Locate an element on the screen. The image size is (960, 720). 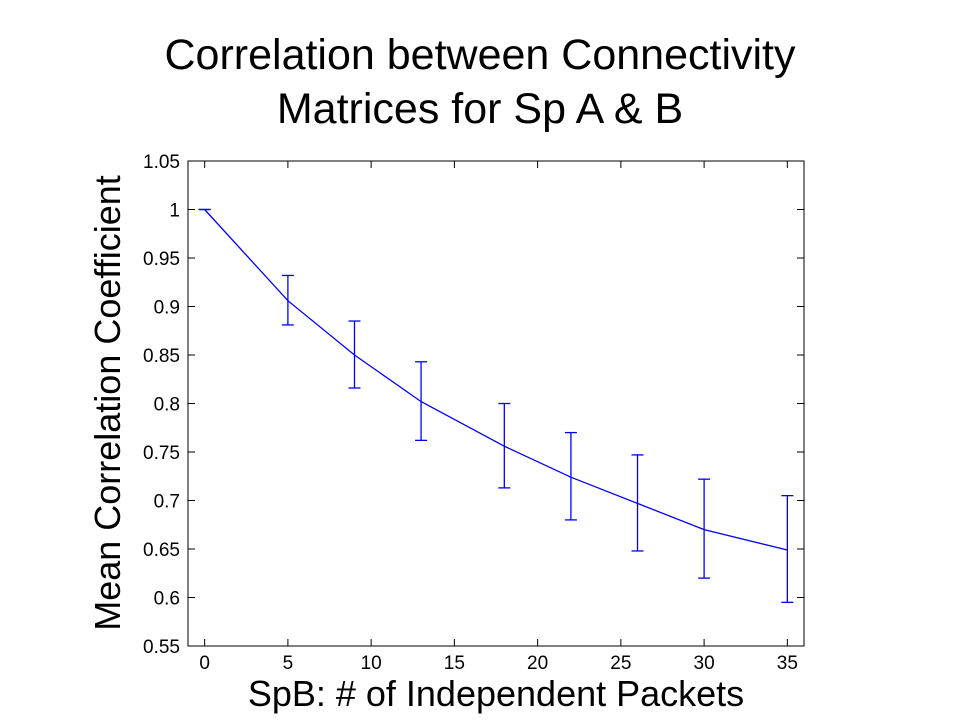
x-tick-label: 0 is located at coordinates (204, 663).